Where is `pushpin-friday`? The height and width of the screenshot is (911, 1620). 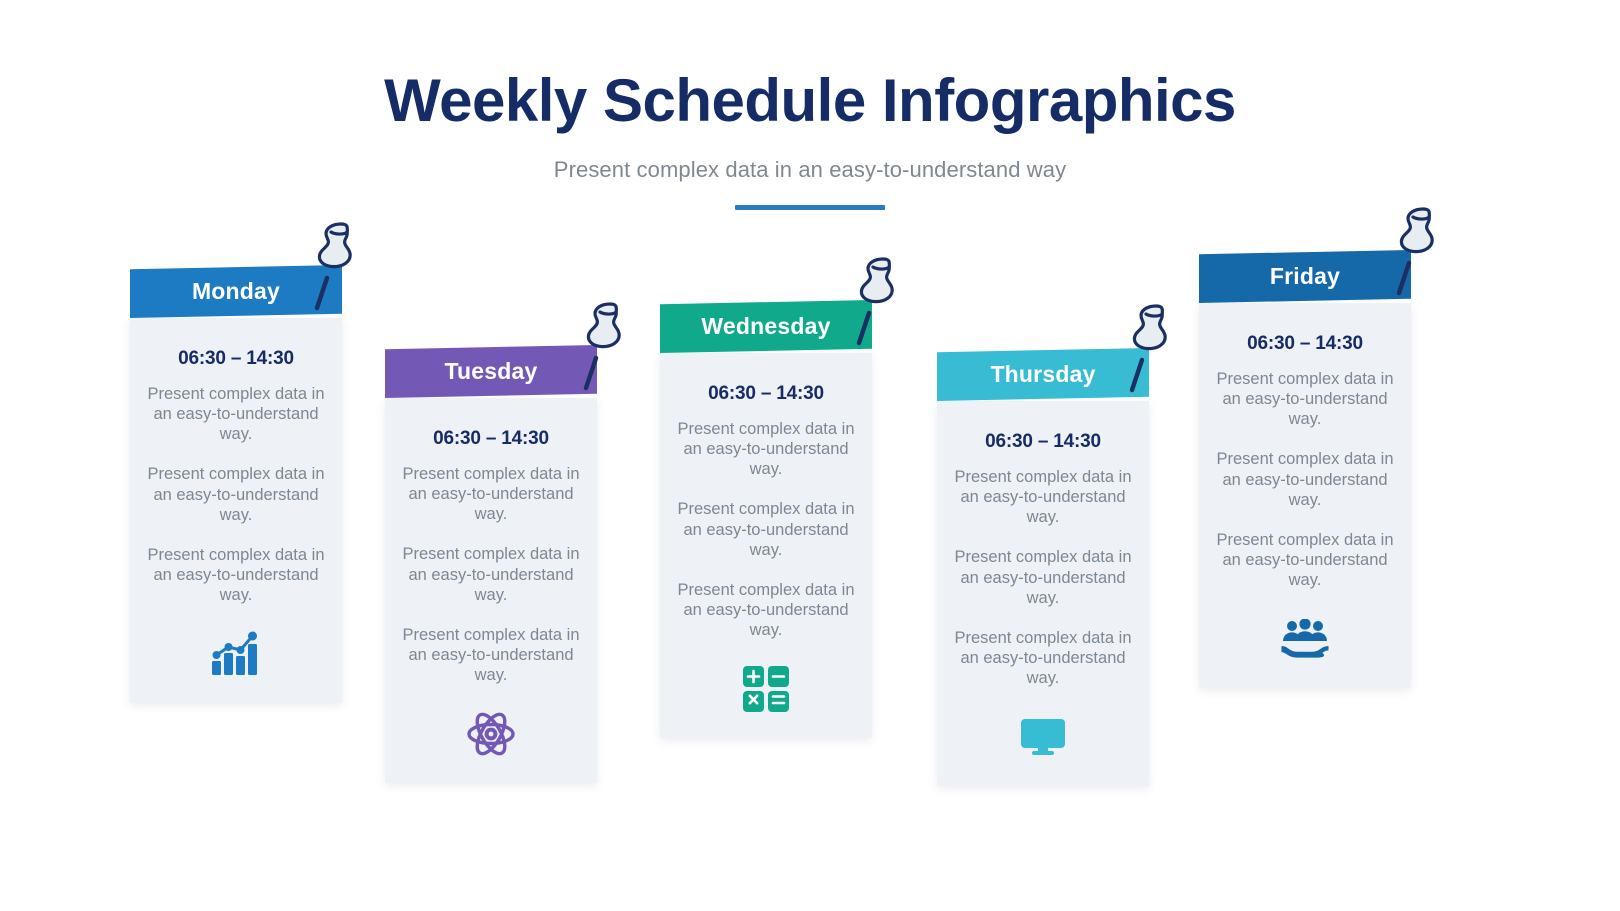
pushpin-friday is located at coordinates (1419, 251).